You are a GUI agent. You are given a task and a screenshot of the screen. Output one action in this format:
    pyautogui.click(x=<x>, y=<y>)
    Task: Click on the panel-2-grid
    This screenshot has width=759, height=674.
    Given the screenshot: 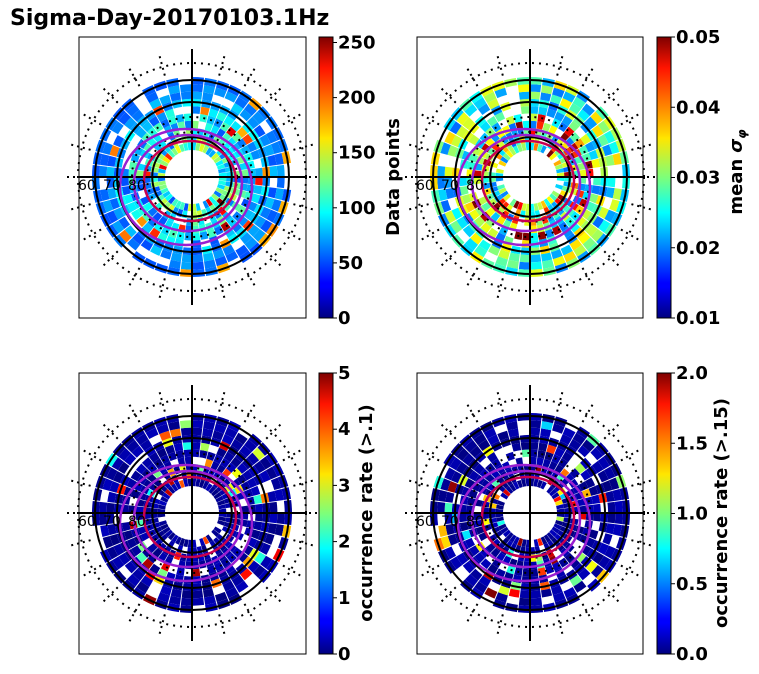 What is the action you would take?
    pyautogui.click(x=192, y=513)
    